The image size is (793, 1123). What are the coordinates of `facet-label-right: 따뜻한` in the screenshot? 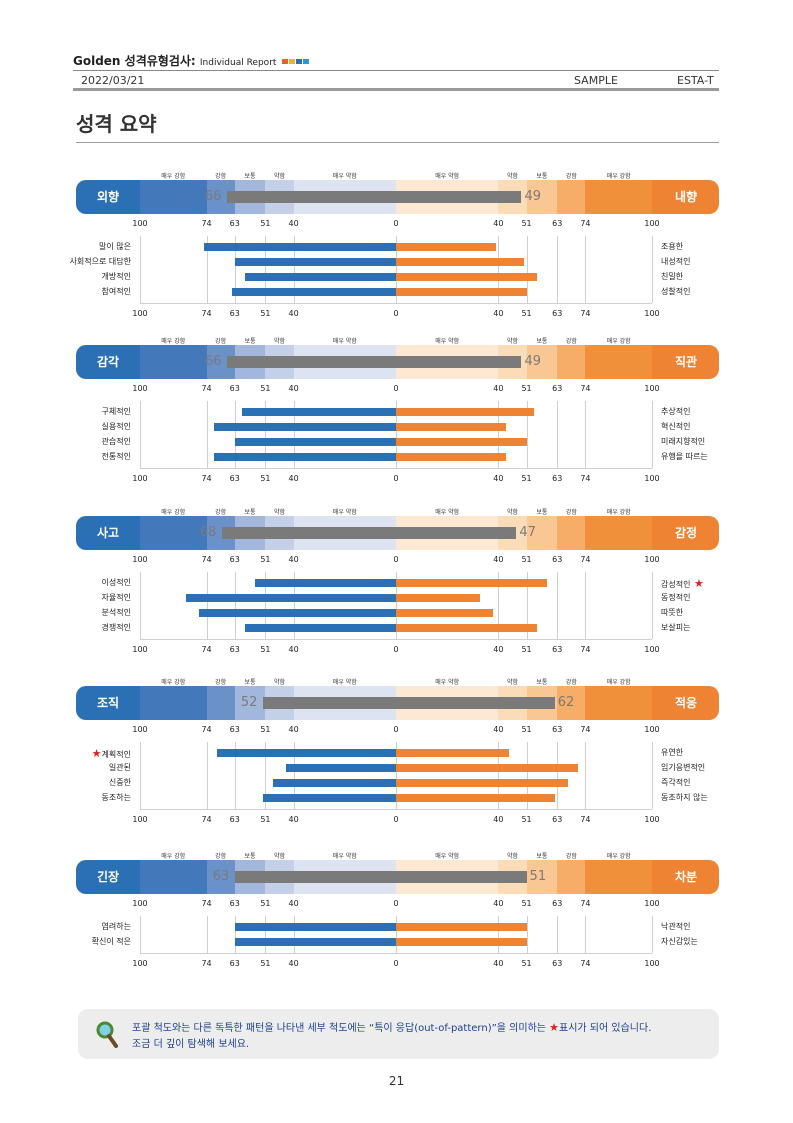 It's located at (701, 612).